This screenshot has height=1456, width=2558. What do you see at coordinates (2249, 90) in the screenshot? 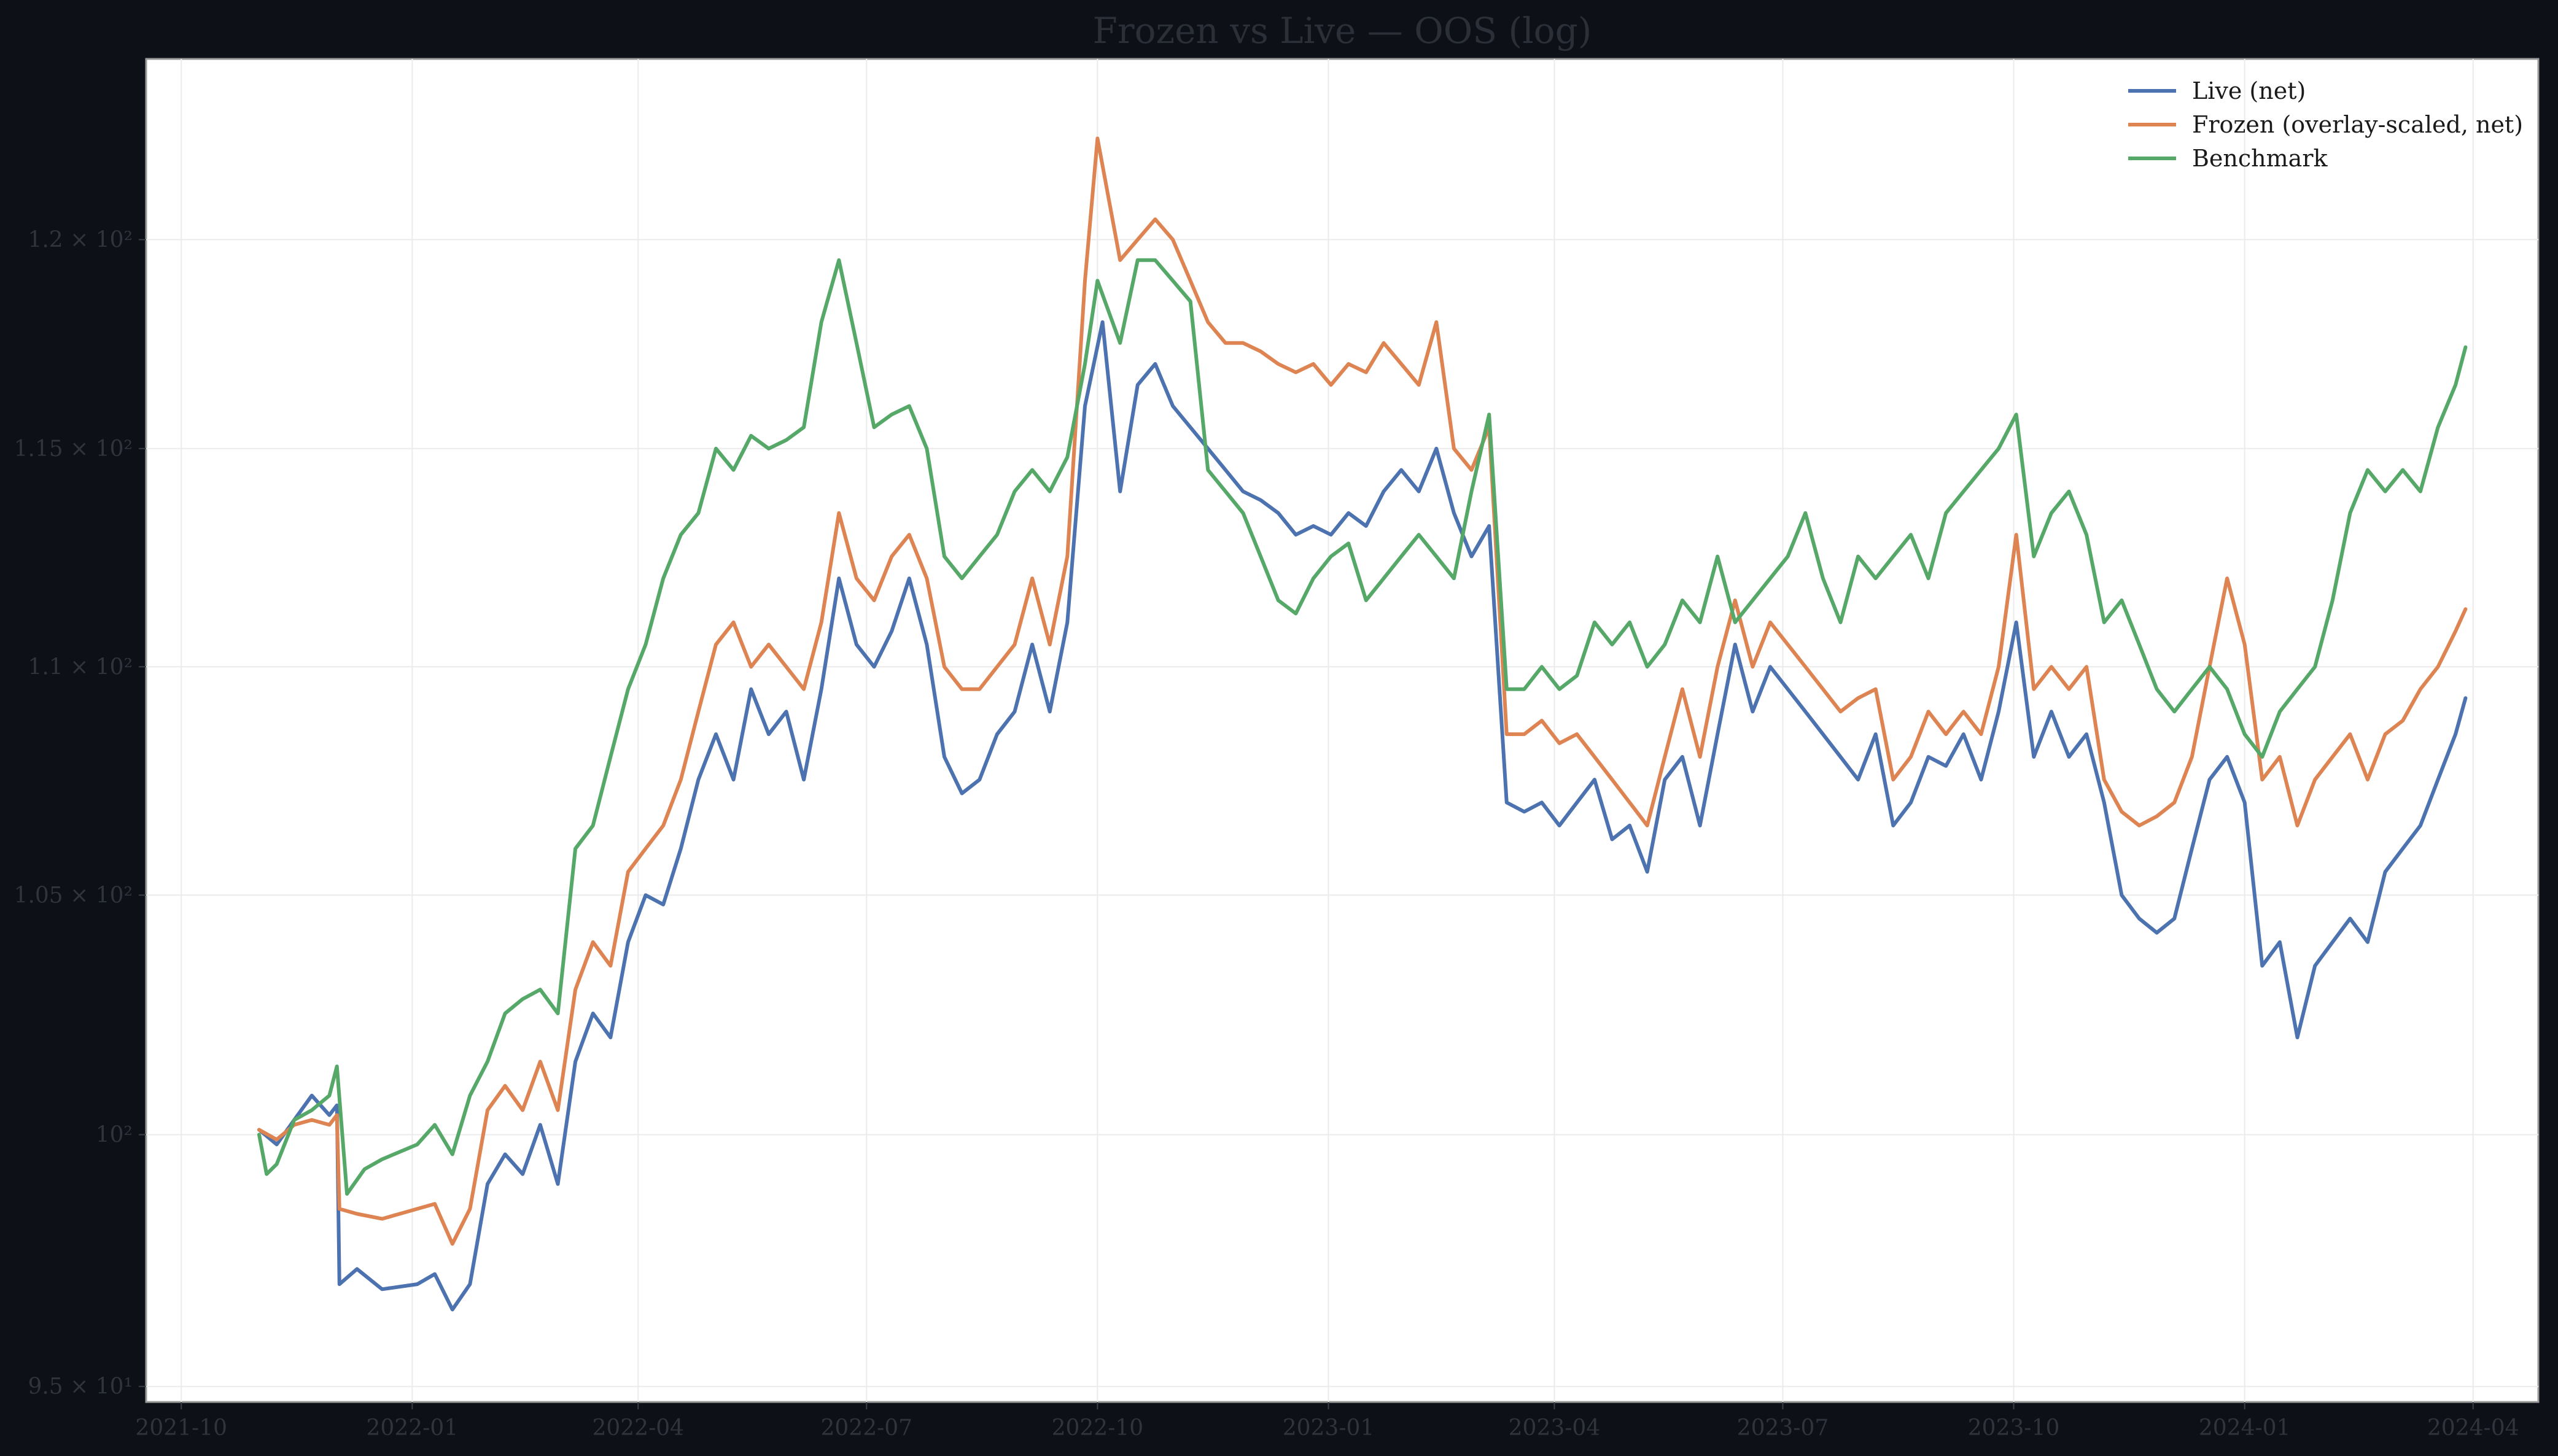
I see `legend-label-0: Live (net)` at bounding box center [2249, 90].